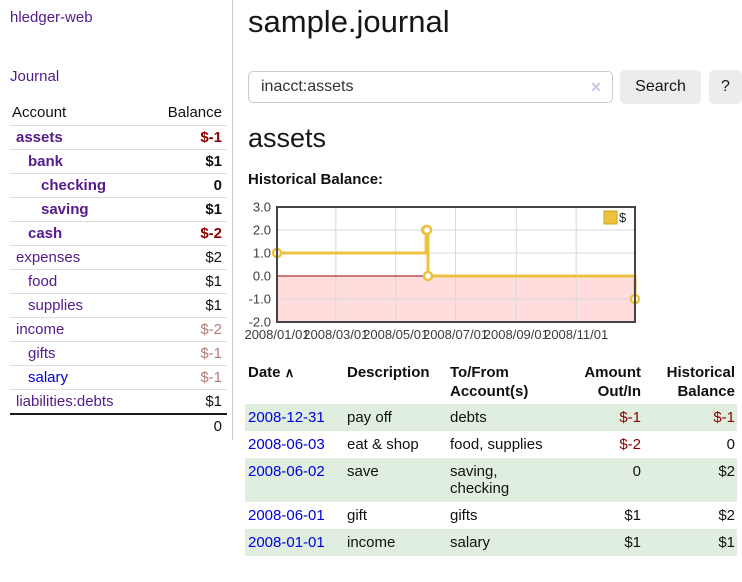 This screenshot has height=582, width=742. What do you see at coordinates (35, 76) in the screenshot?
I see `sidebar-item-journal: Journal` at bounding box center [35, 76].